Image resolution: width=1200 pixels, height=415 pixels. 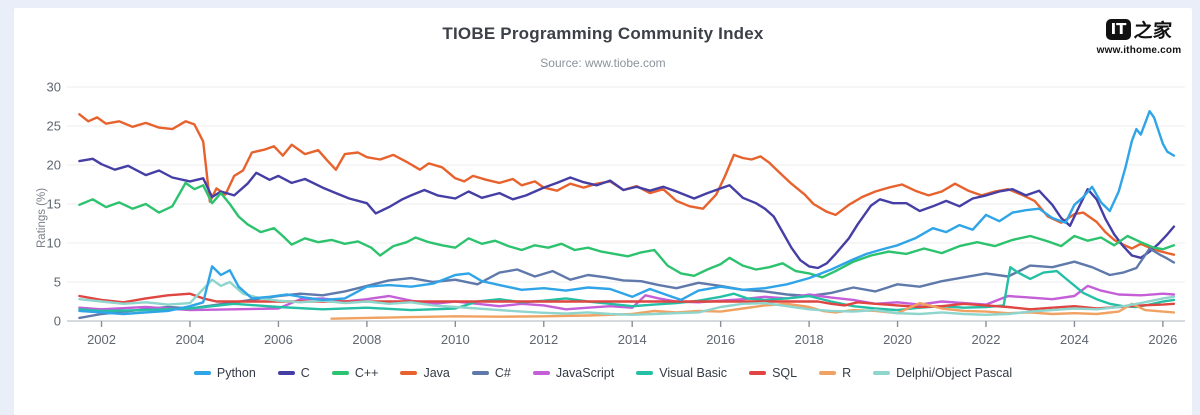 I want to click on legend-label: Visual Basic, so click(x=693, y=373).